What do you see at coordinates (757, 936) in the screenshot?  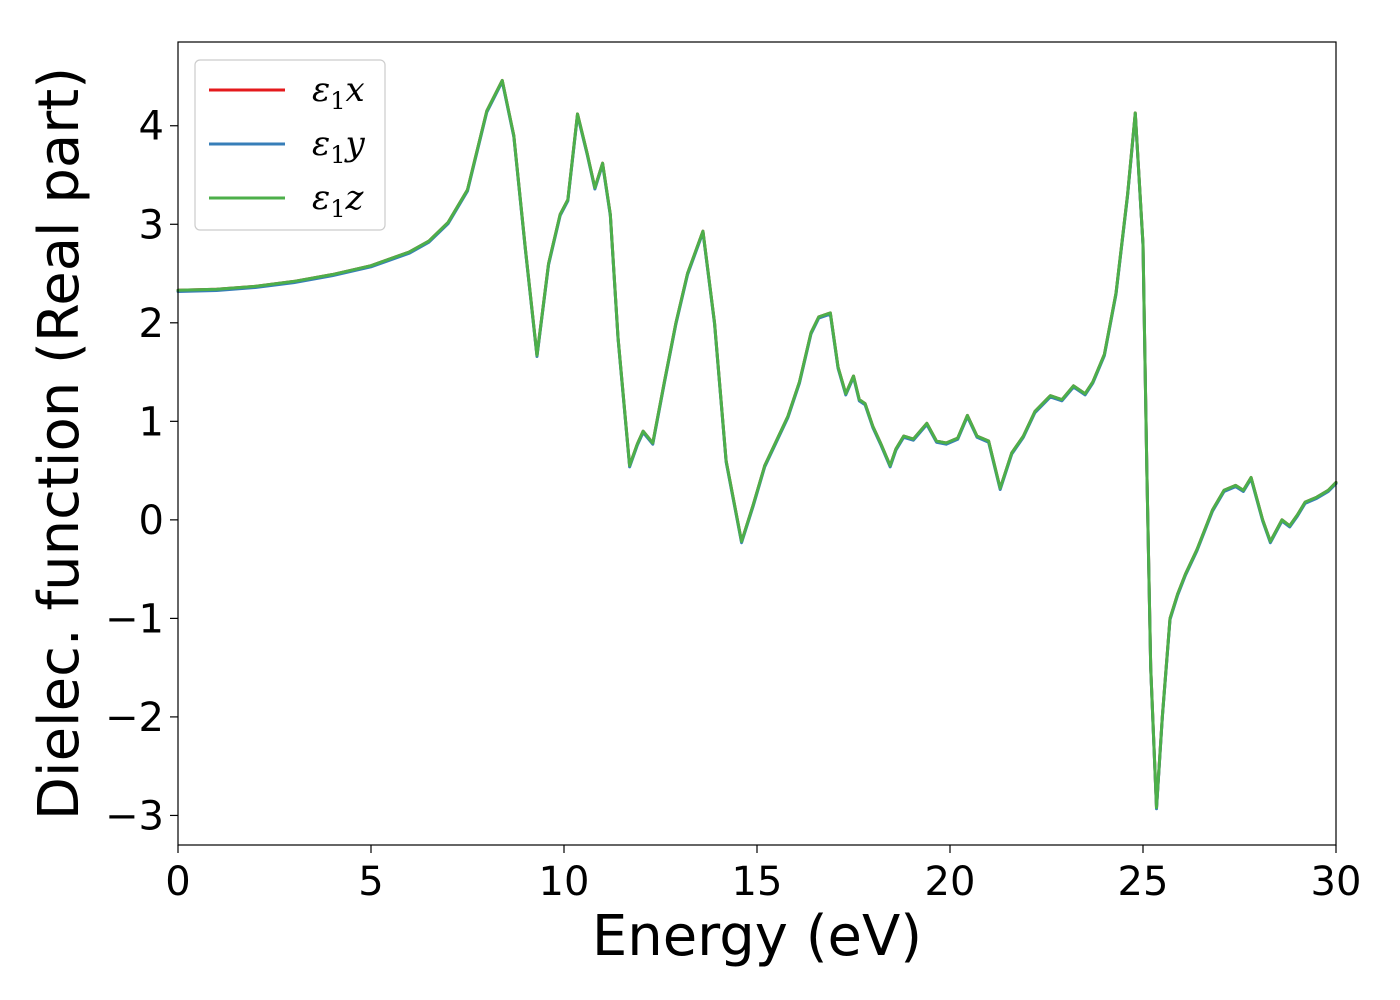 I see `x-axis-label: Energy (eV)` at bounding box center [757, 936].